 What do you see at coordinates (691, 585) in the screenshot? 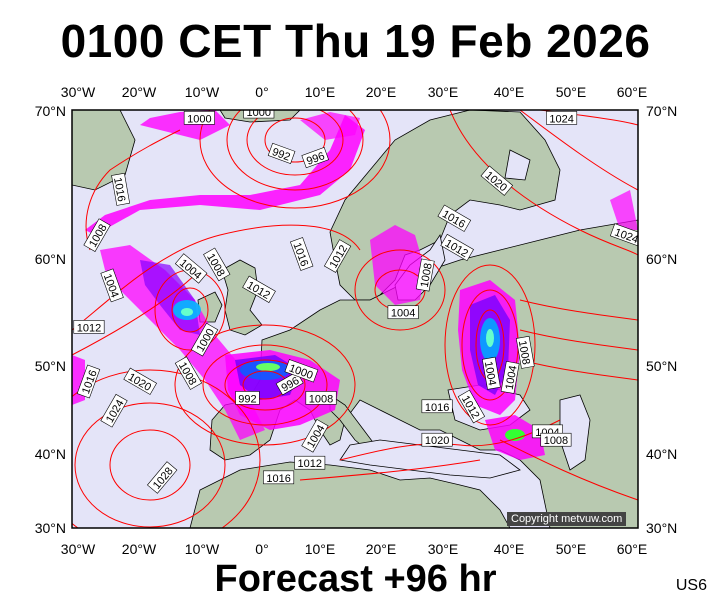
I see `model-label: US6` at bounding box center [691, 585].